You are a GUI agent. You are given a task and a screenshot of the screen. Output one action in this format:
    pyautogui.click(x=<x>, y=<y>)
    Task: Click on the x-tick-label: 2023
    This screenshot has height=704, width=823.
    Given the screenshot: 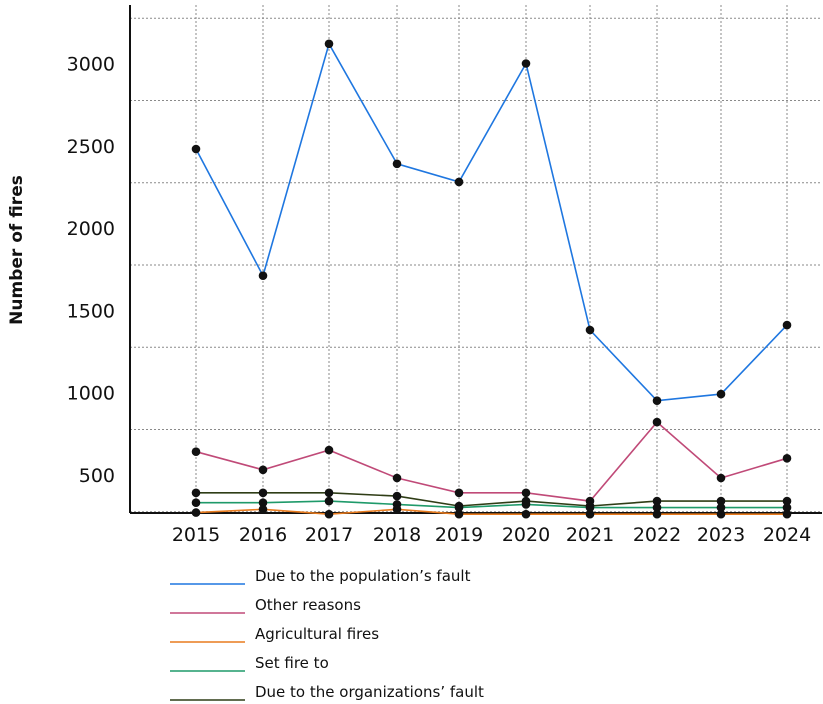 What is the action you would take?
    pyautogui.click(x=721, y=535)
    